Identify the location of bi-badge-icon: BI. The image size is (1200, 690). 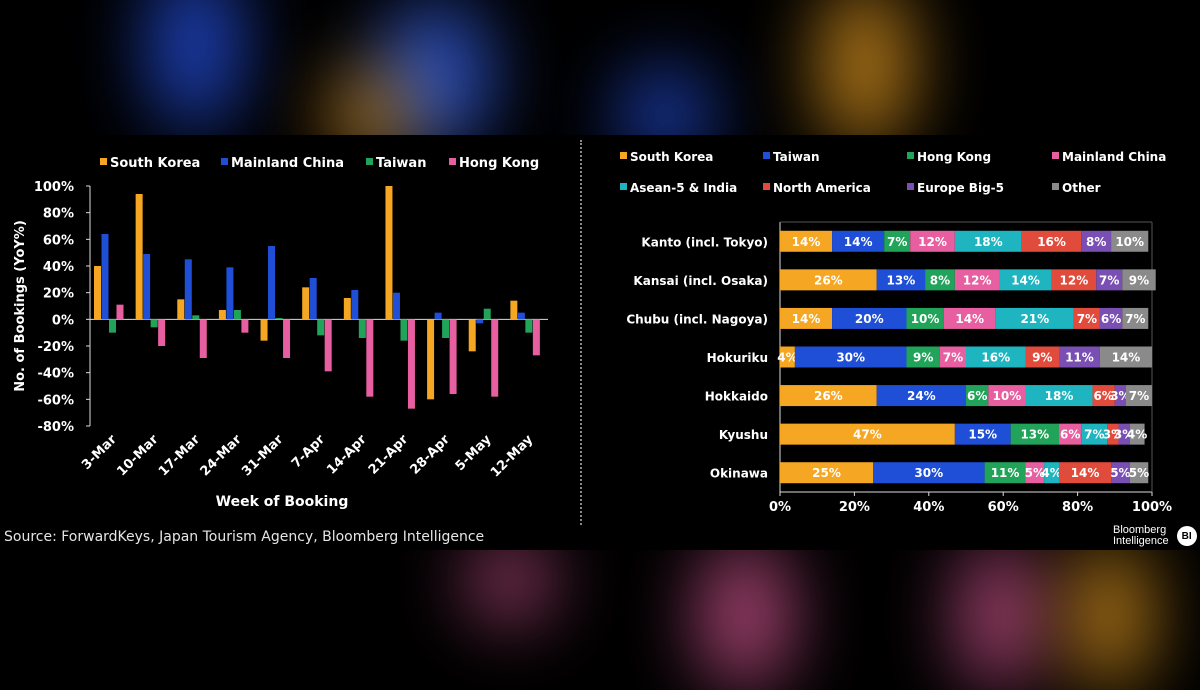
(1186, 536).